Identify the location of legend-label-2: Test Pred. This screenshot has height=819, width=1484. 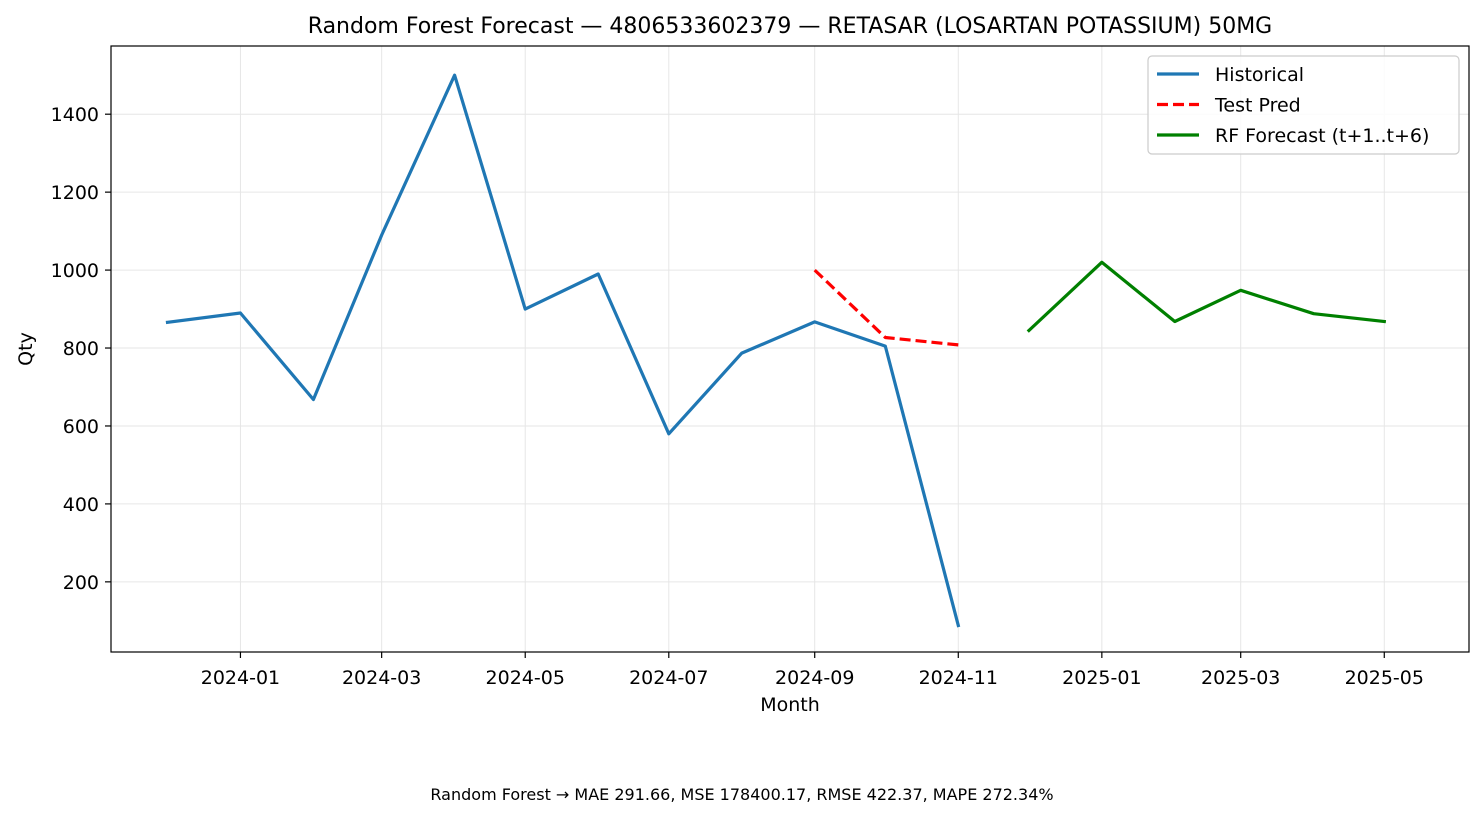
(1257, 106).